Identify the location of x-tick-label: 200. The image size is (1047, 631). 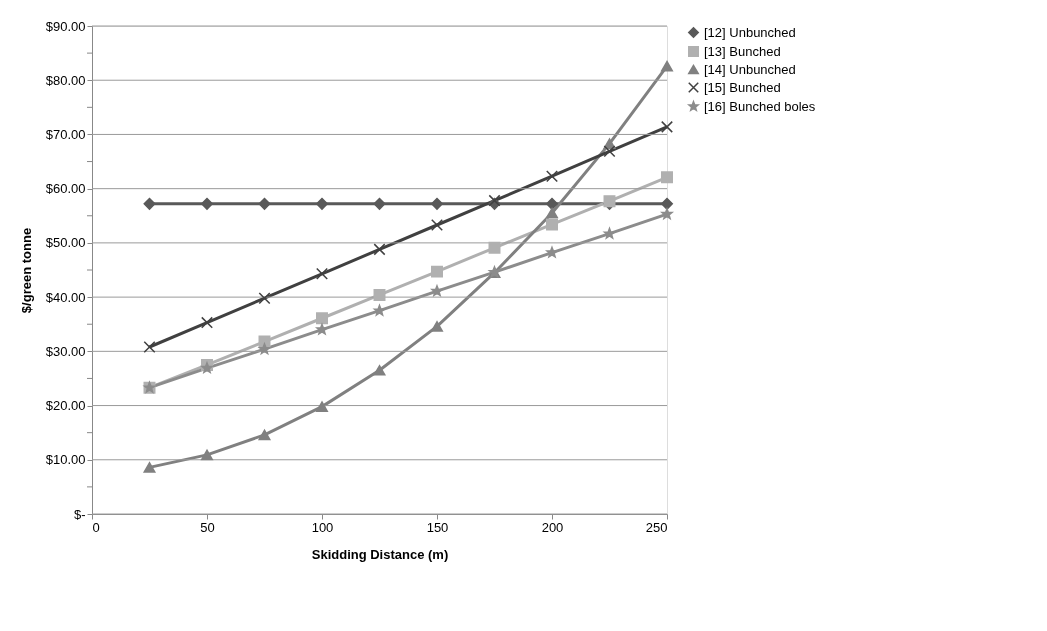
(552, 527).